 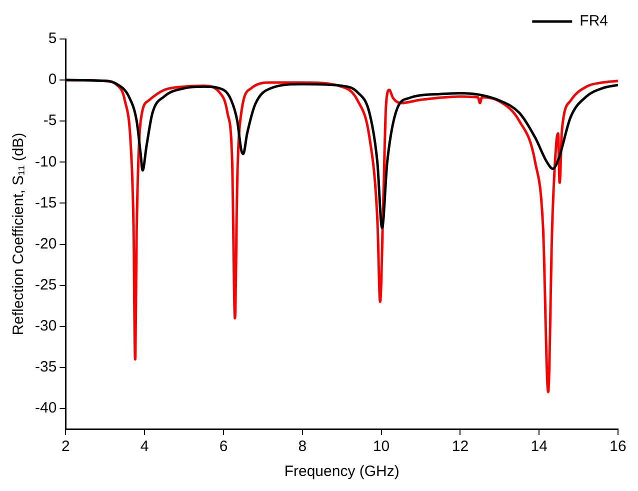 I want to click on y-tick-label: -10, so click(x=45, y=161).